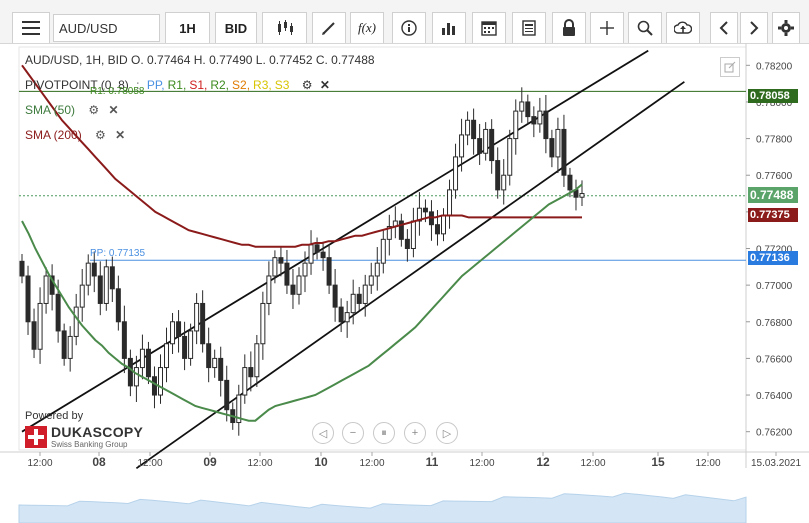 The height and width of the screenshot is (523, 809). I want to click on calendar-icon, so click(489, 27).